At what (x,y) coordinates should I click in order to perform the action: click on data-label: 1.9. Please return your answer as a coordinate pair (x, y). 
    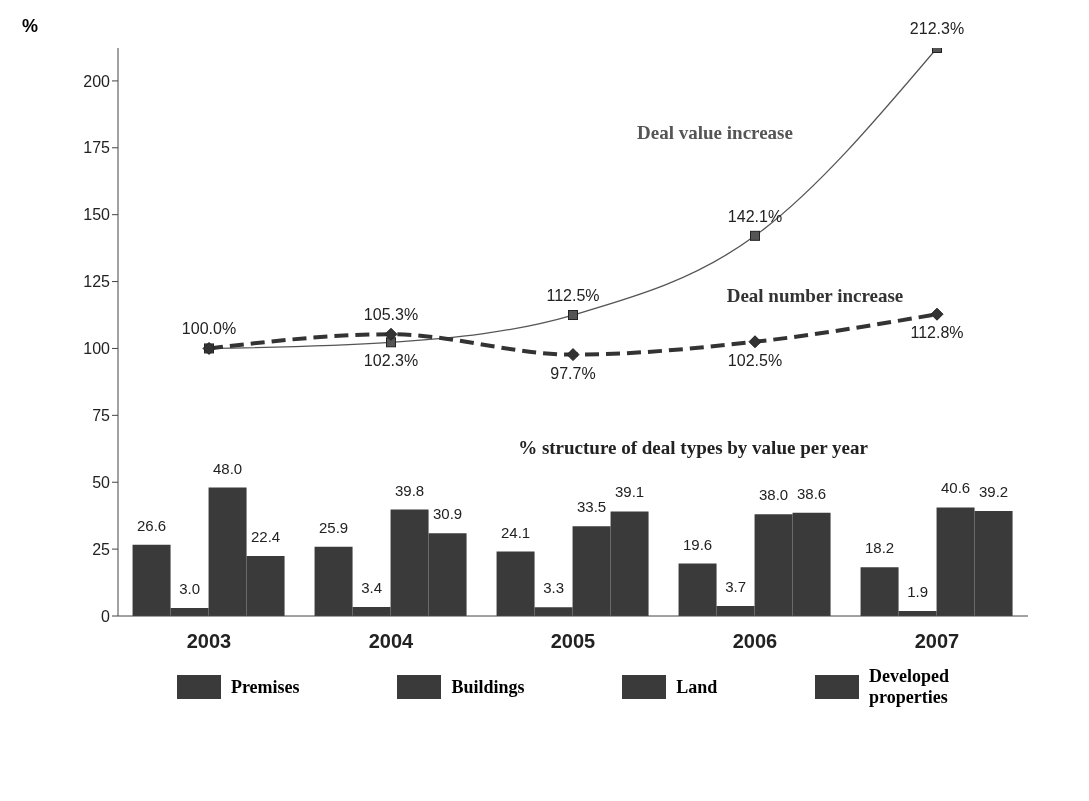
    Looking at the image, I should click on (917, 591).